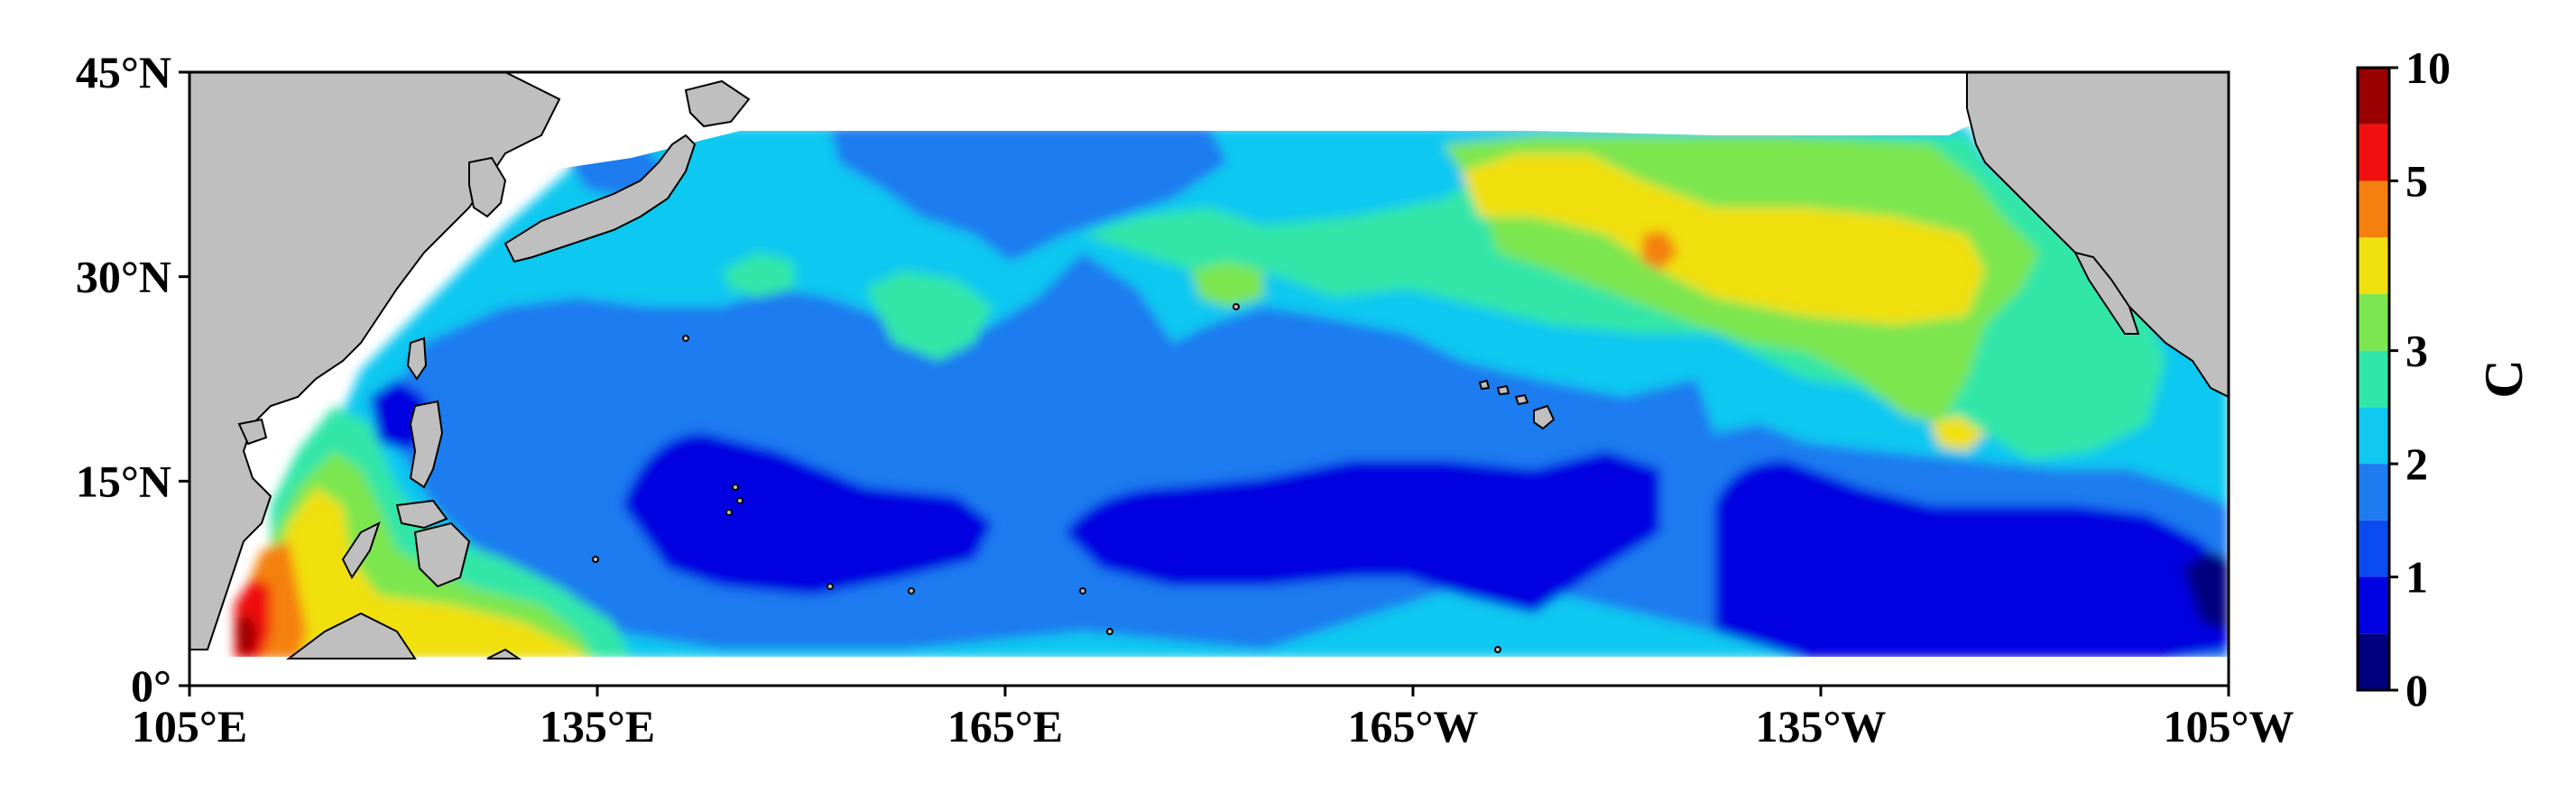  I want to click on land-sulawesi, so click(504, 653).